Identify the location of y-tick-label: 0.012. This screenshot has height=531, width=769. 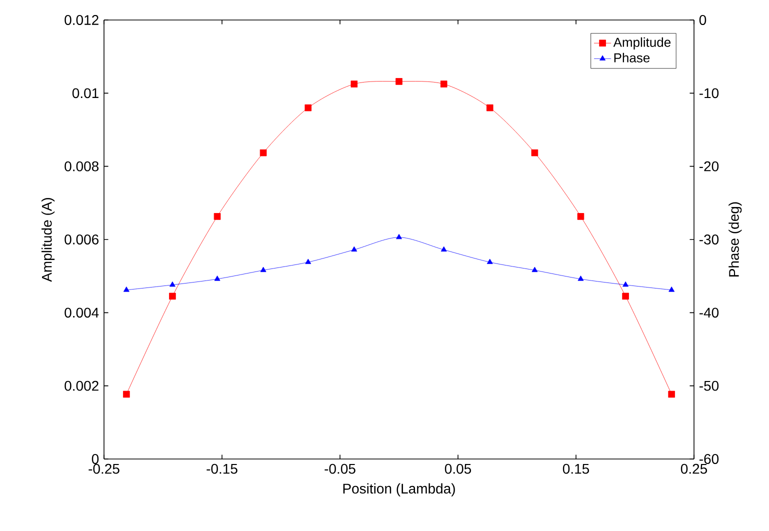
(81, 20).